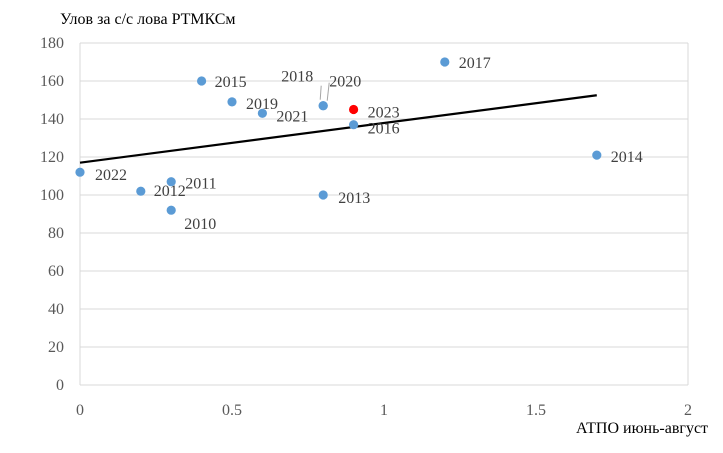 This screenshot has width=723, height=453. What do you see at coordinates (324, 91) in the screenshot?
I see `leader-lines` at bounding box center [324, 91].